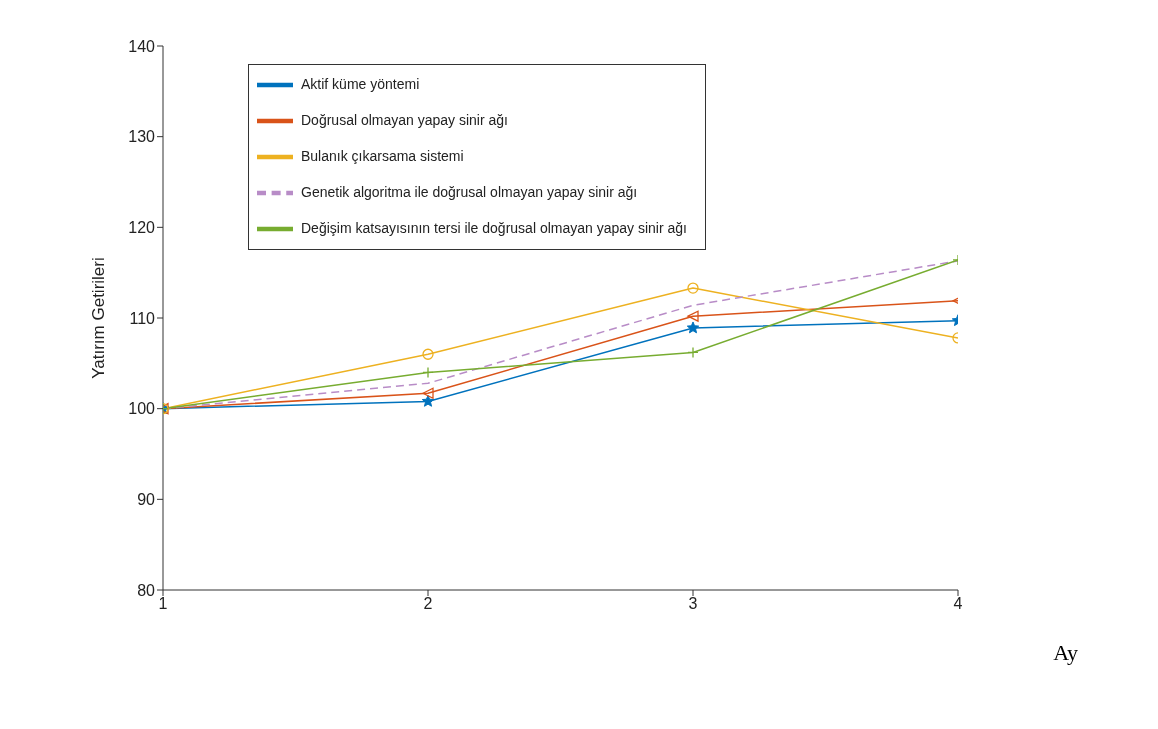 The width and height of the screenshot is (1158, 729). I want to click on legend-label: Genetik algoritma ile doğrusal olmayan yapay sinir ağı, so click(469, 191).